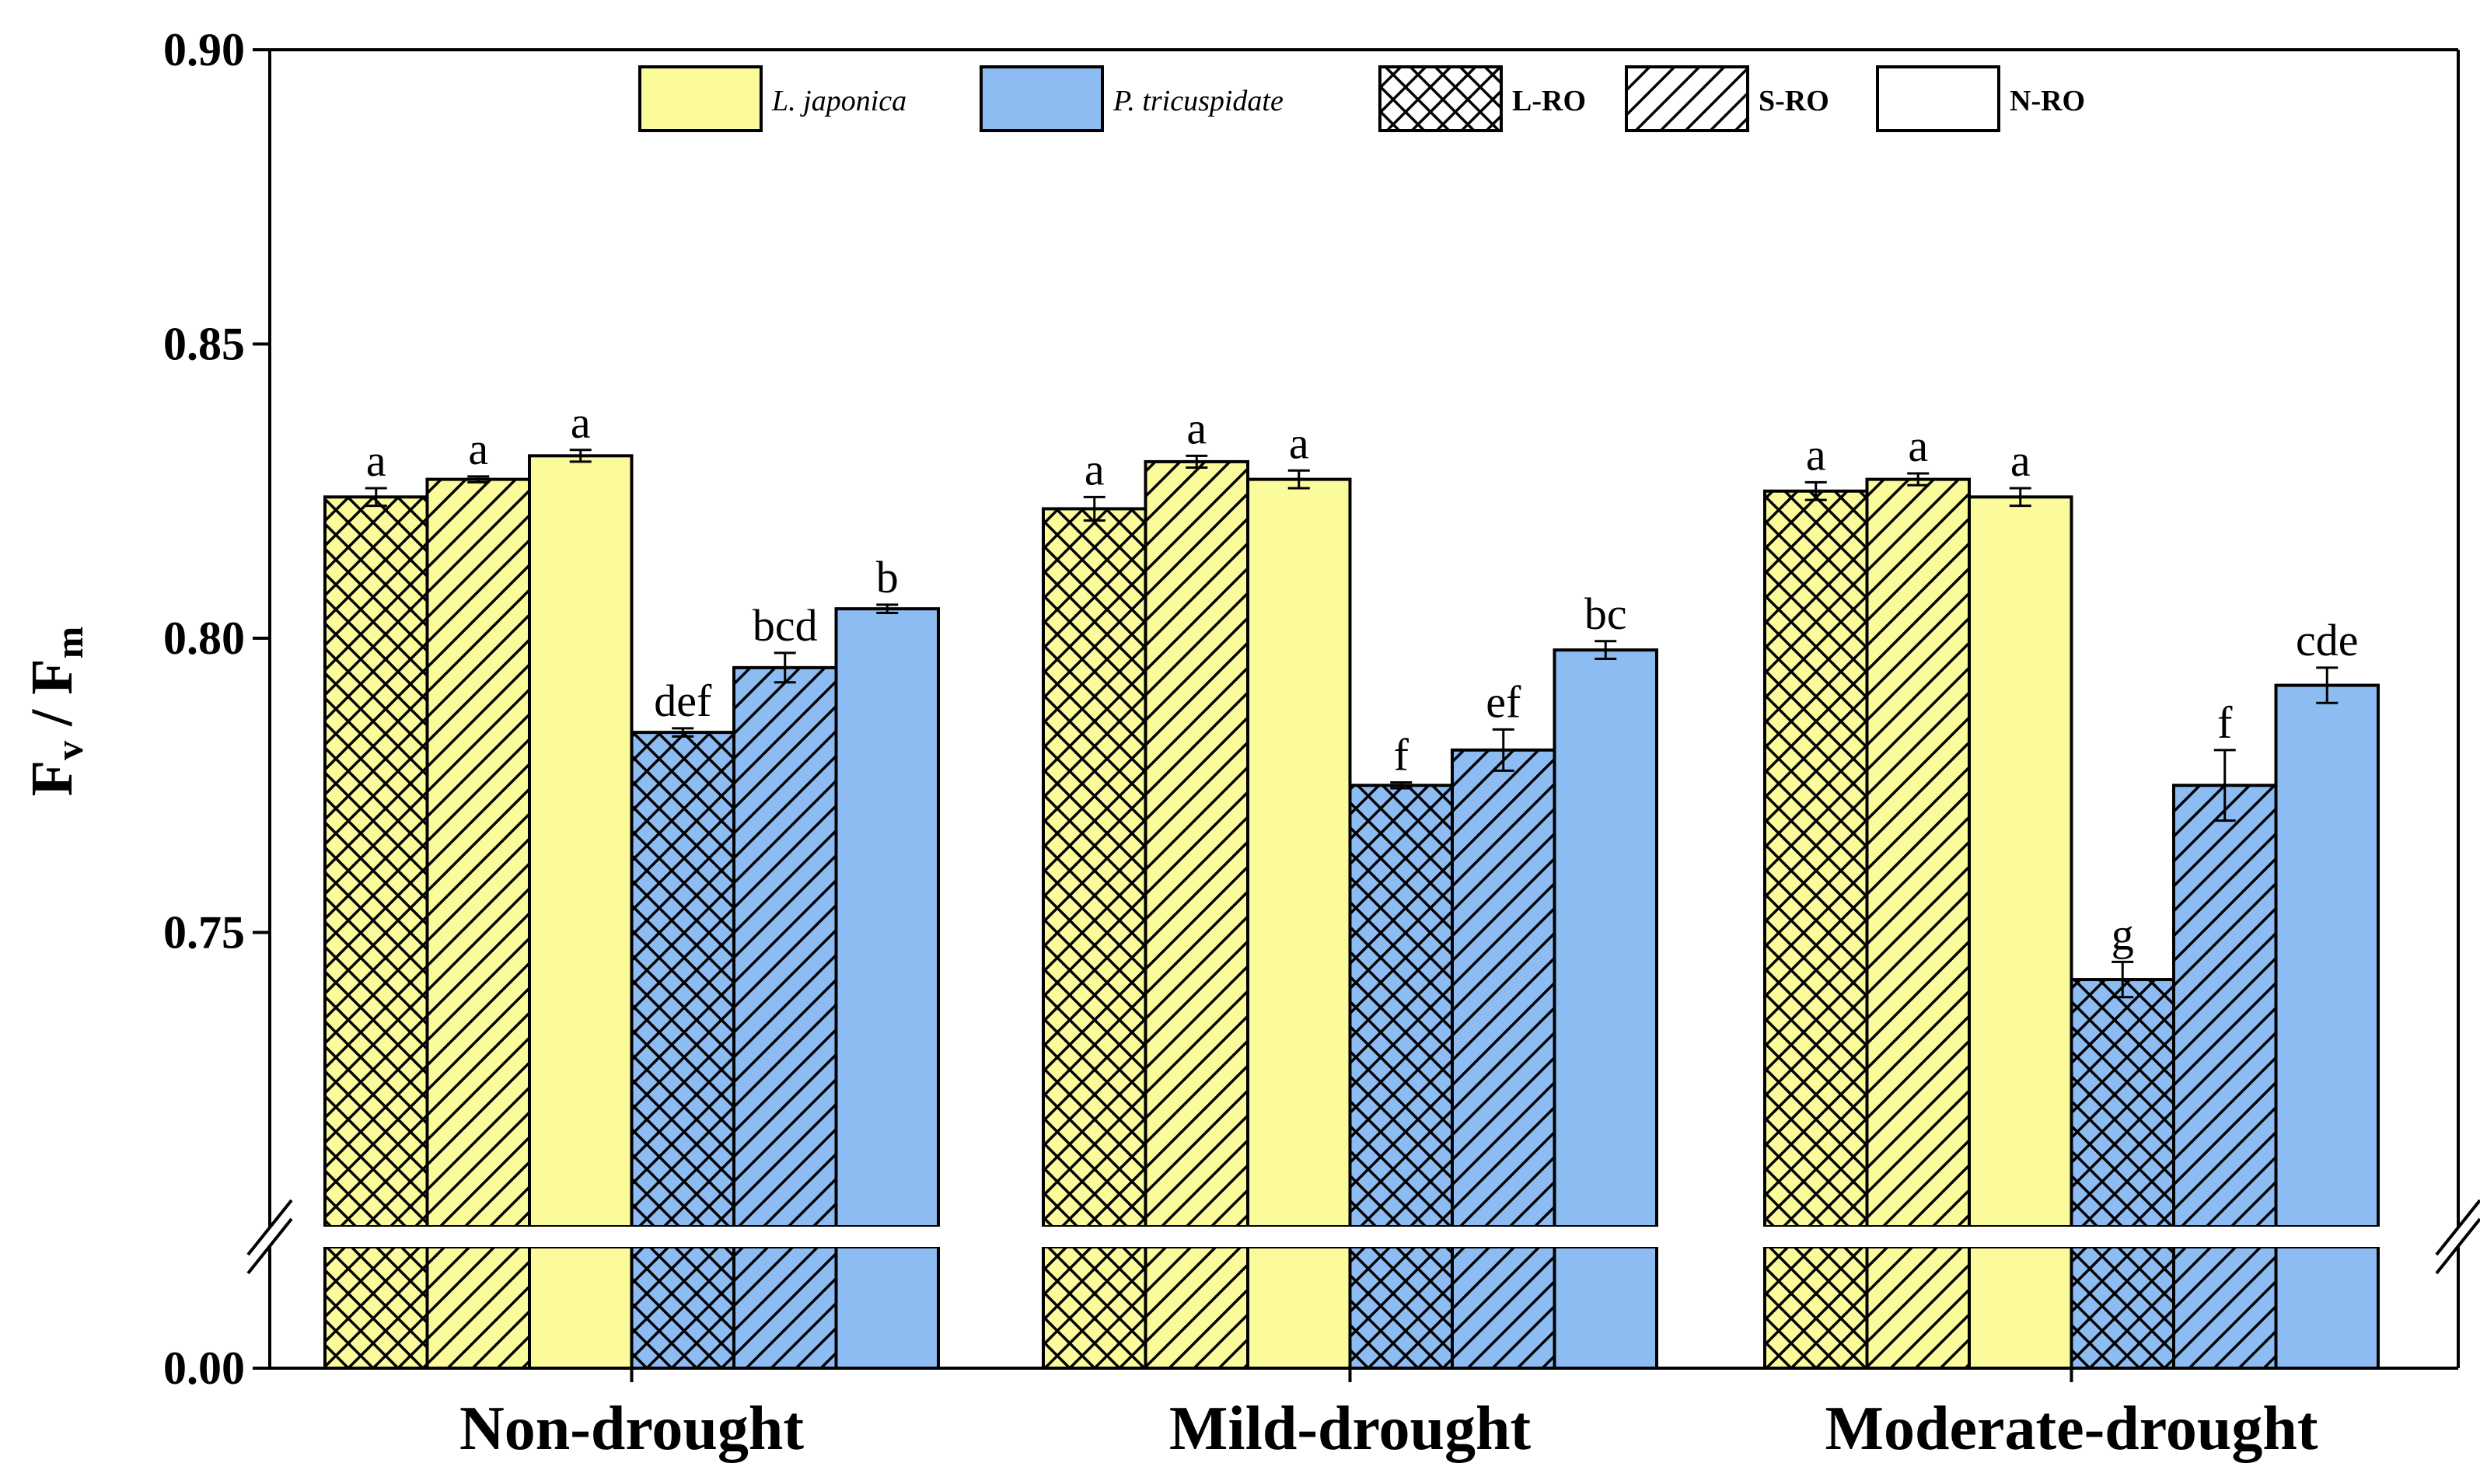 Image resolution: width=2480 pixels, height=1484 pixels. Describe the element at coordinates (204, 344) in the screenshot. I see `y-tick-label: 0.85` at that location.